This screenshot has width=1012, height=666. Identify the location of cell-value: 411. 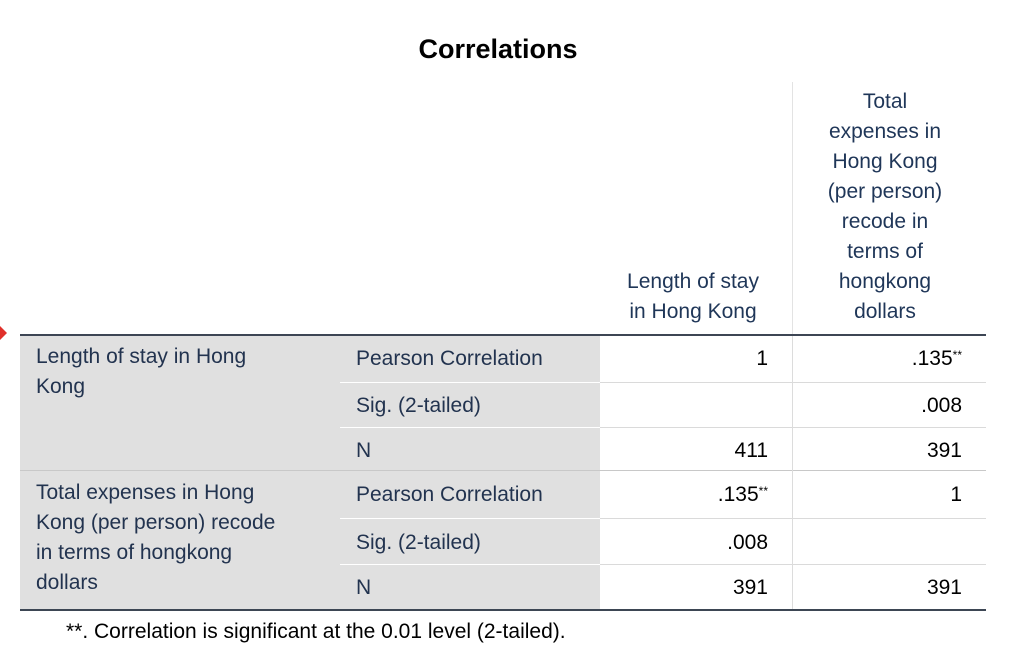
(751, 450).